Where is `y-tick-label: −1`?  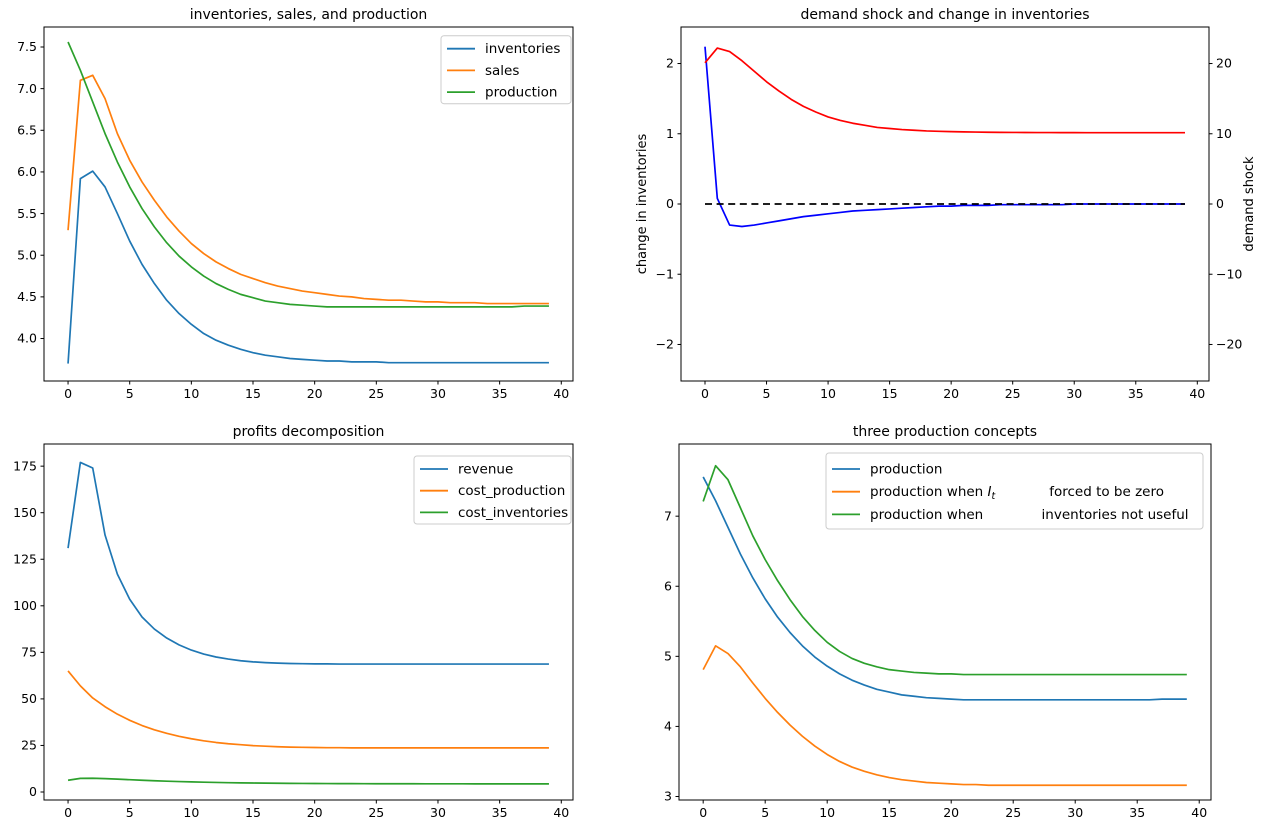
y-tick-label: −1 is located at coordinates (665, 273).